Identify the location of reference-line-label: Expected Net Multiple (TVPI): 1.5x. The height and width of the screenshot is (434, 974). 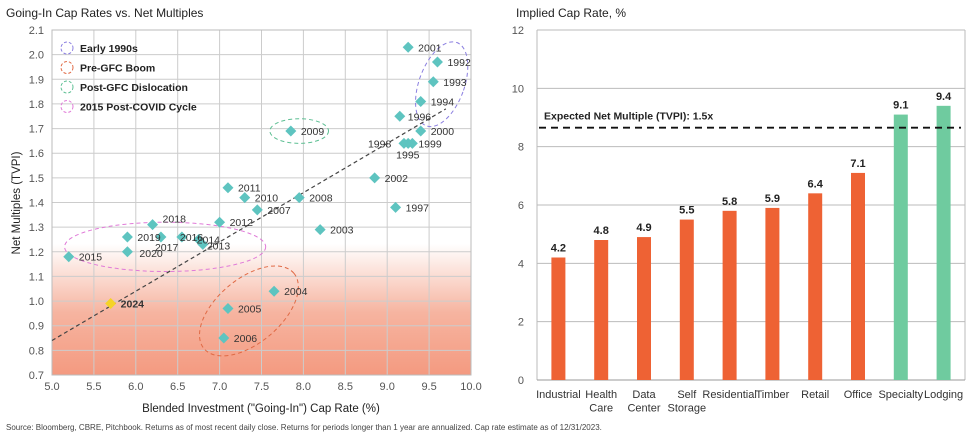
(628, 117).